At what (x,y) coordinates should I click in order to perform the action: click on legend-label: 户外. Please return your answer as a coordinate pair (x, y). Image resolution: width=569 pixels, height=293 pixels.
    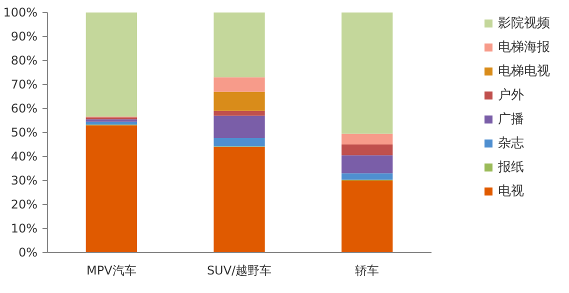
    Looking at the image, I should click on (511, 95).